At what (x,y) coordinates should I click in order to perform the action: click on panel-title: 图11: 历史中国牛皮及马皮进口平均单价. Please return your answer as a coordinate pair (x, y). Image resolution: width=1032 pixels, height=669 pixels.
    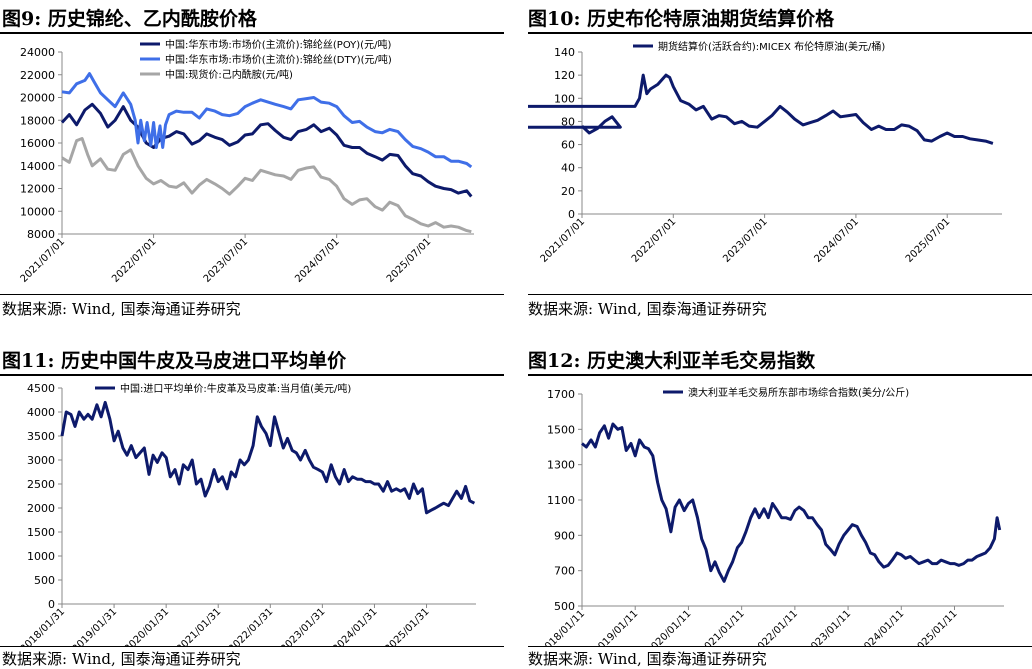
    Looking at the image, I should click on (174, 361).